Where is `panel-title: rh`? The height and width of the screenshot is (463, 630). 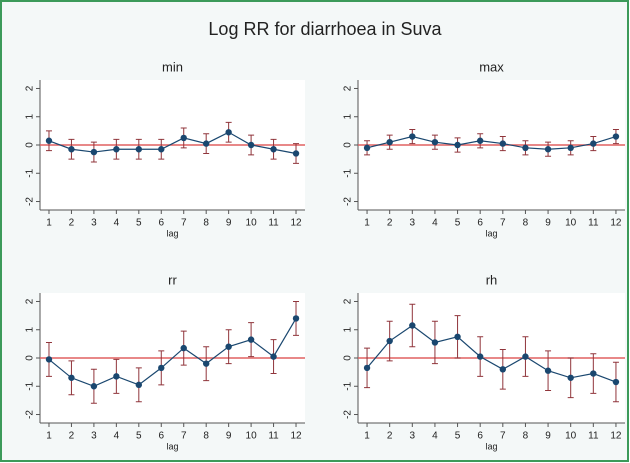 panel-title: rh is located at coordinates (492, 279).